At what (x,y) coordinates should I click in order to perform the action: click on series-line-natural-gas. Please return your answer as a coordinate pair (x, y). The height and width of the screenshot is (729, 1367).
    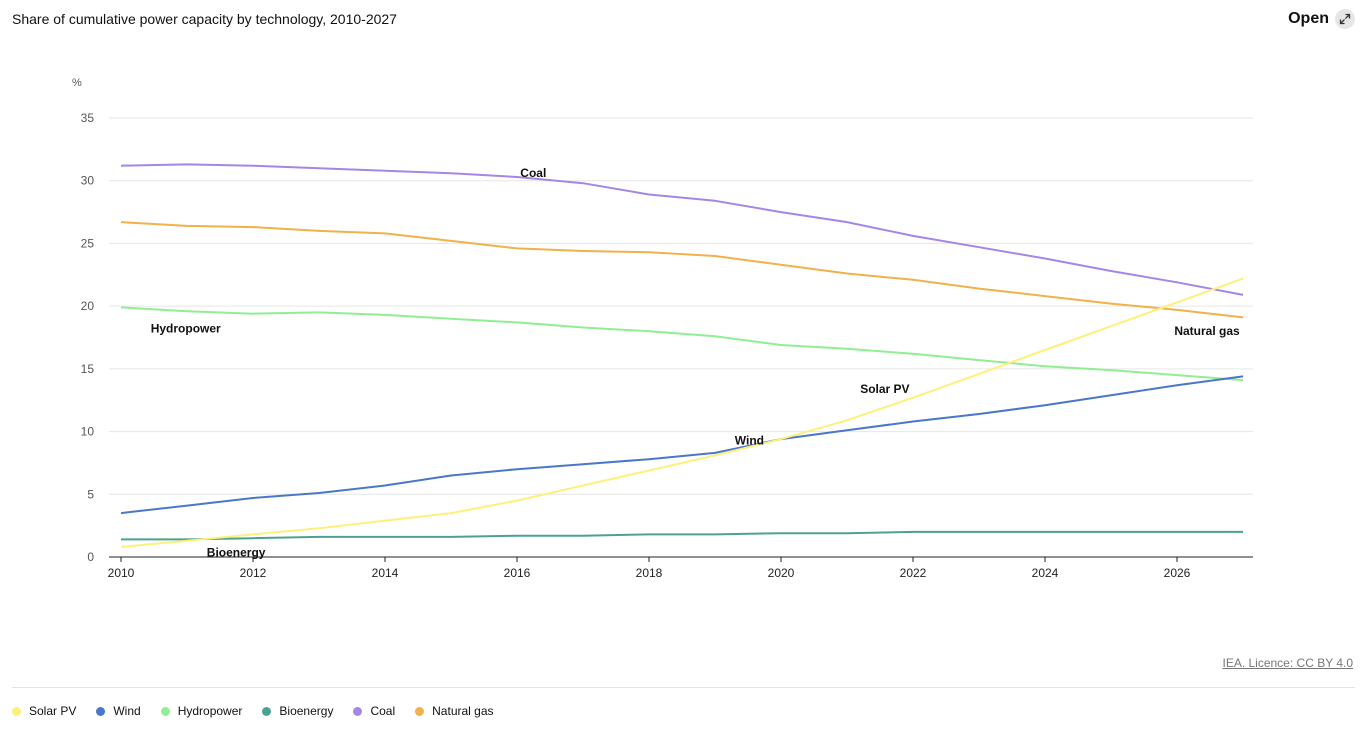
    Looking at the image, I should click on (682, 270).